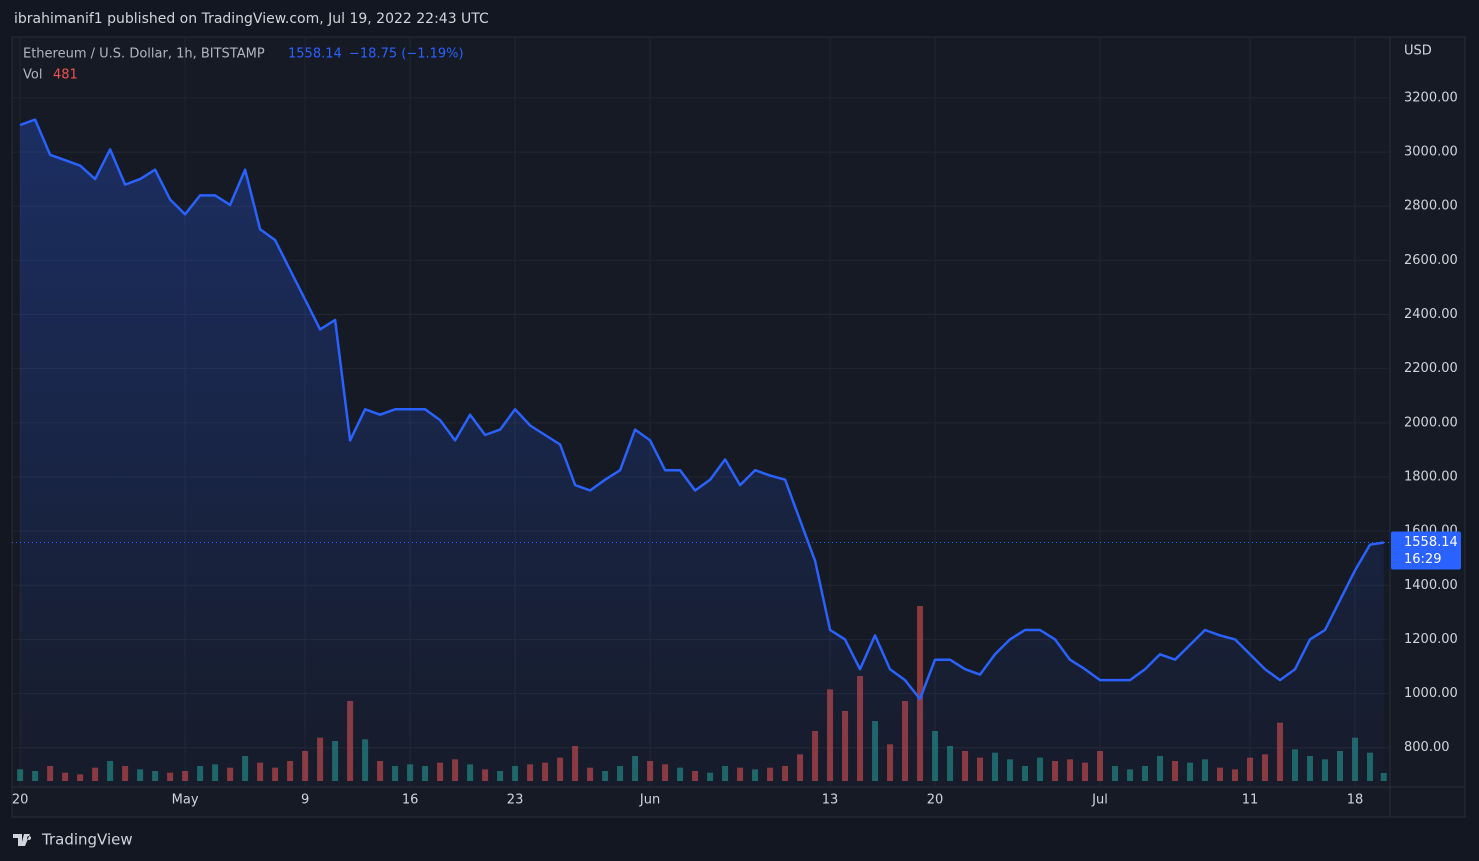 The height and width of the screenshot is (861, 1479). Describe the element at coordinates (32, 75) in the screenshot. I see `legend-volume: Vol` at that location.